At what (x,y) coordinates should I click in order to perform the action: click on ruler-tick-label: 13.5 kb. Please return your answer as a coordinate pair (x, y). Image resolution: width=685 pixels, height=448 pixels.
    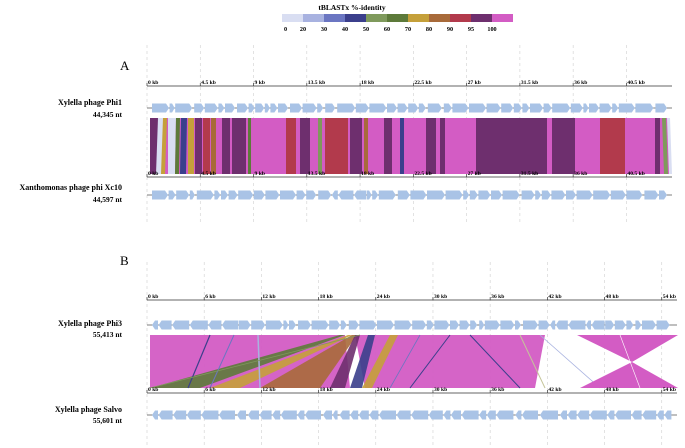
    Looking at the image, I should click on (316, 83).